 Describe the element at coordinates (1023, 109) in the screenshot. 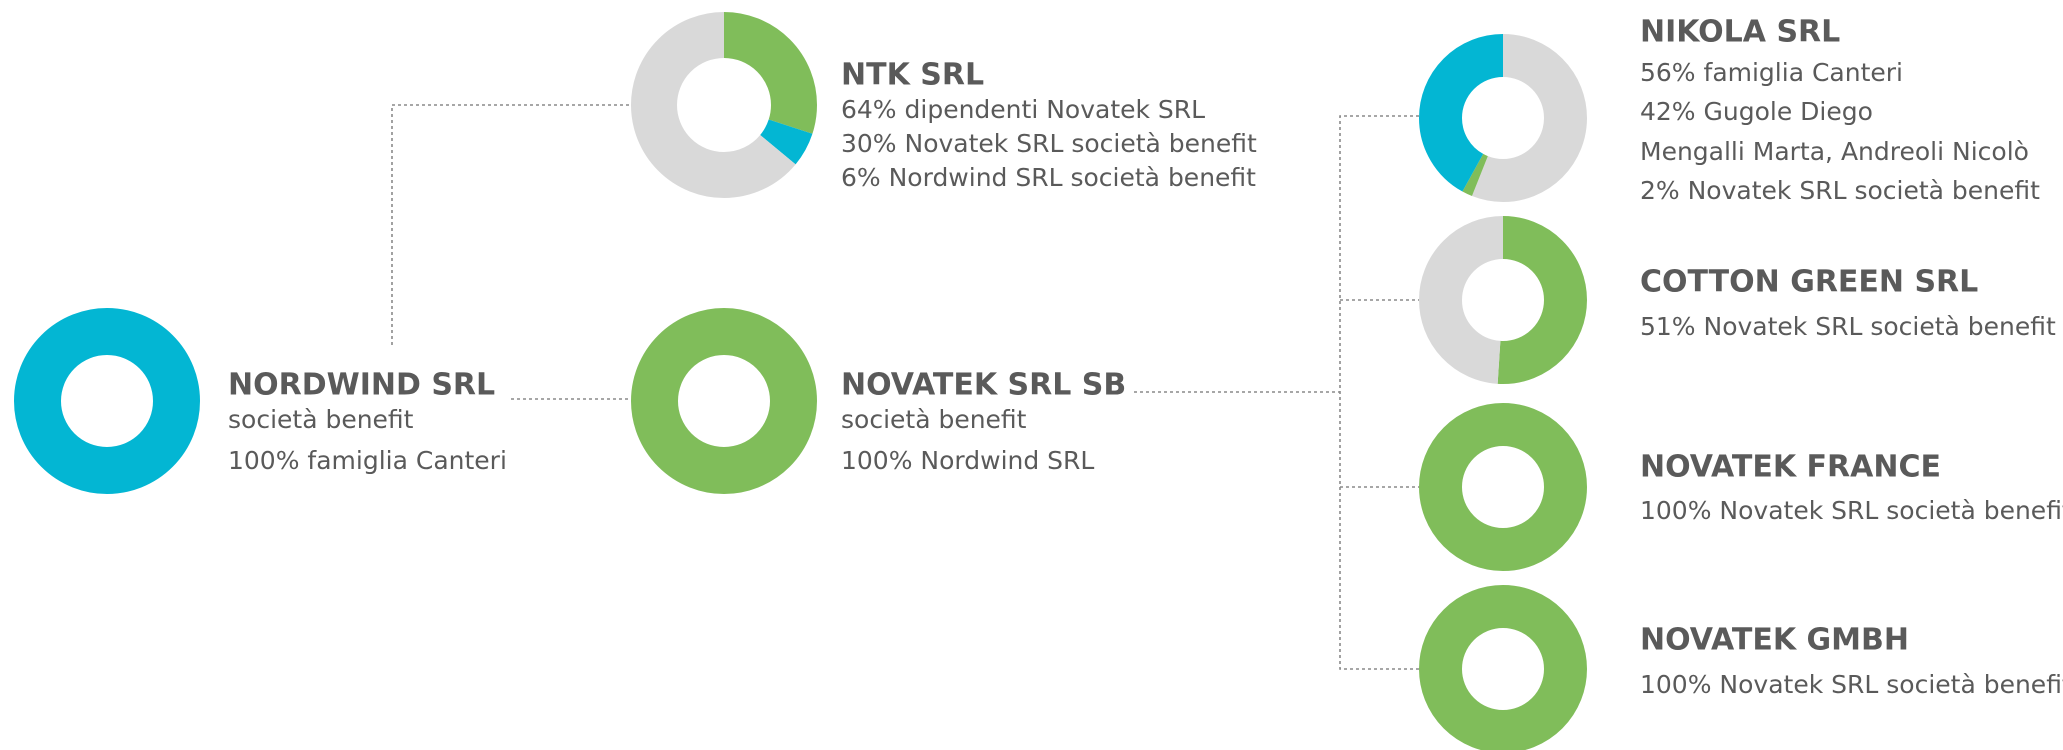

I see `ownership-line: 64% dipendenti Novatek SRL` at that location.